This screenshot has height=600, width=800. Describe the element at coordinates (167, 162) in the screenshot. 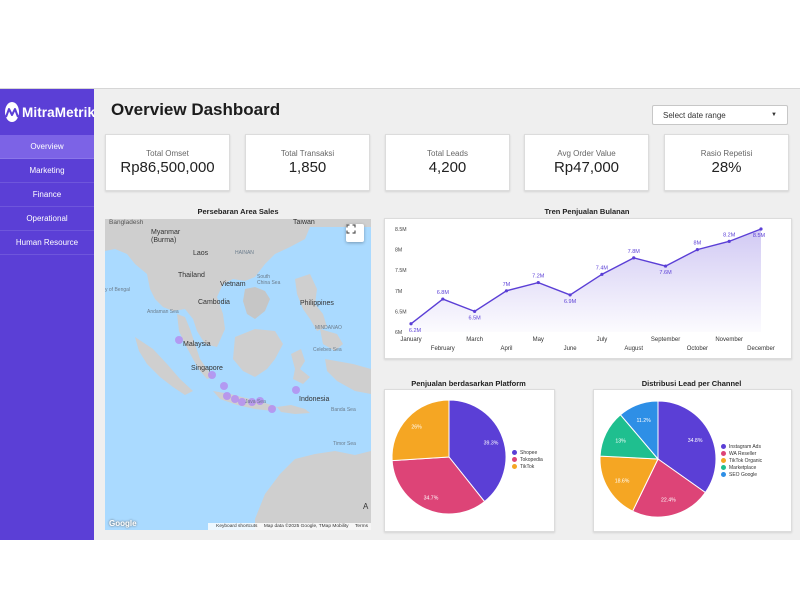

I see `kpi-total-omset: Total Omset Rp86,500,000` at that location.